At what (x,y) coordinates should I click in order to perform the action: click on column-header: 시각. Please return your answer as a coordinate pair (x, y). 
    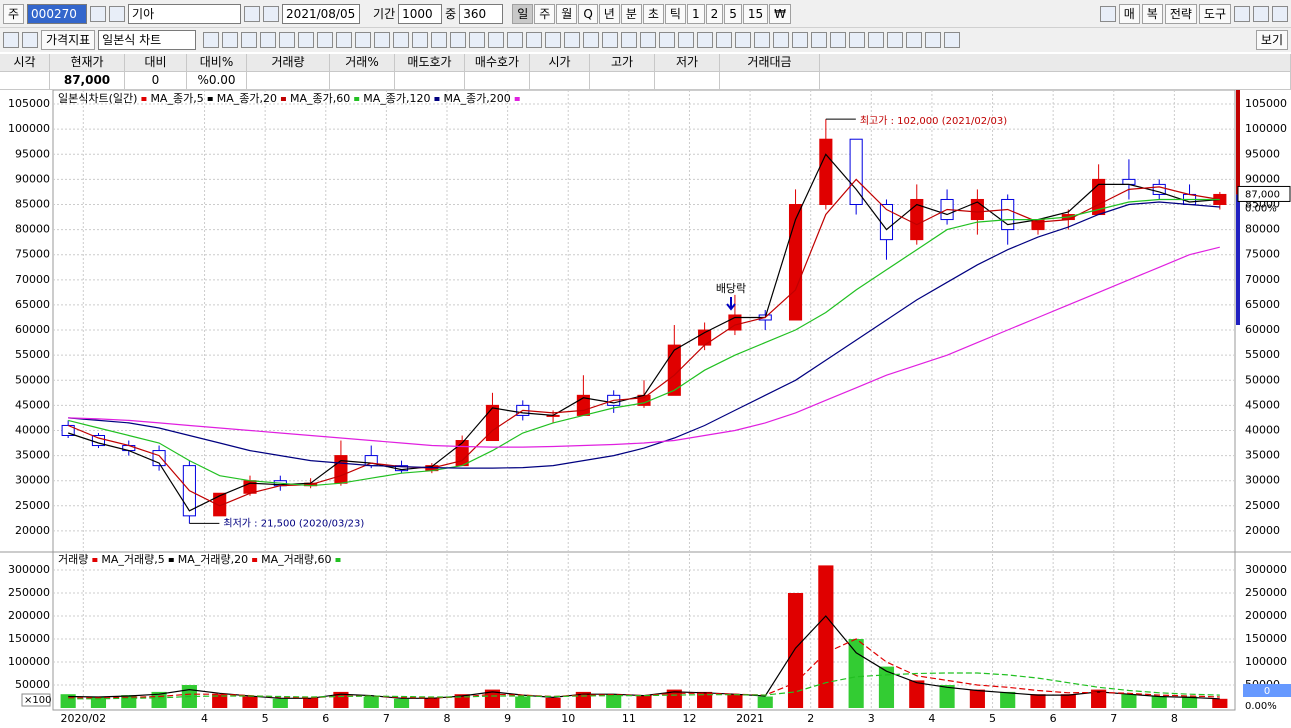
    Looking at the image, I should click on (25, 63).